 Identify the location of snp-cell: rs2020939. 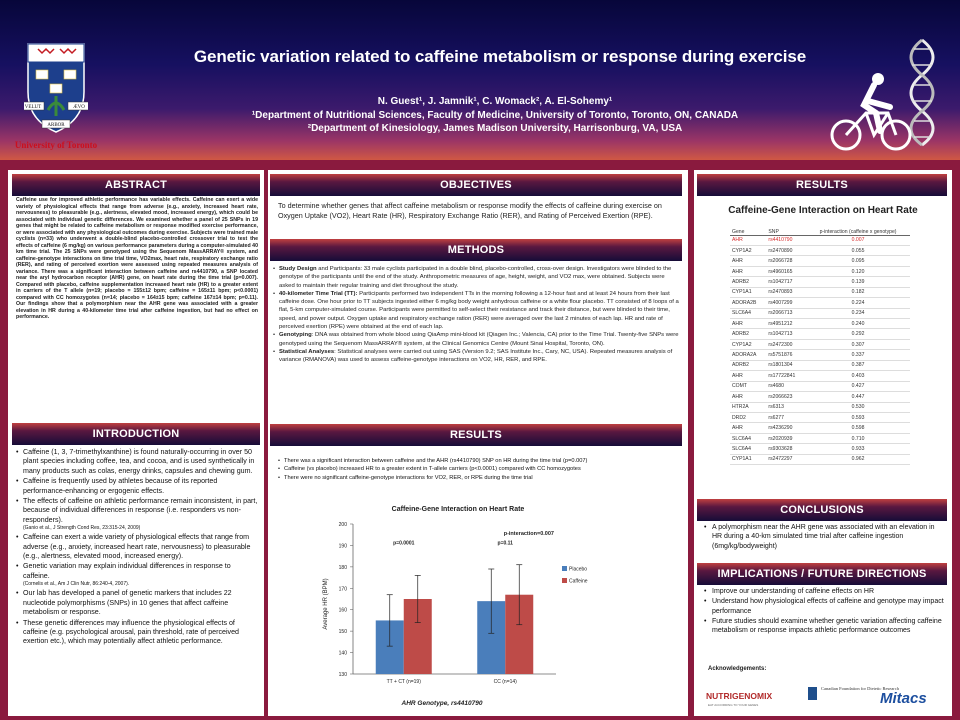
(786, 439).